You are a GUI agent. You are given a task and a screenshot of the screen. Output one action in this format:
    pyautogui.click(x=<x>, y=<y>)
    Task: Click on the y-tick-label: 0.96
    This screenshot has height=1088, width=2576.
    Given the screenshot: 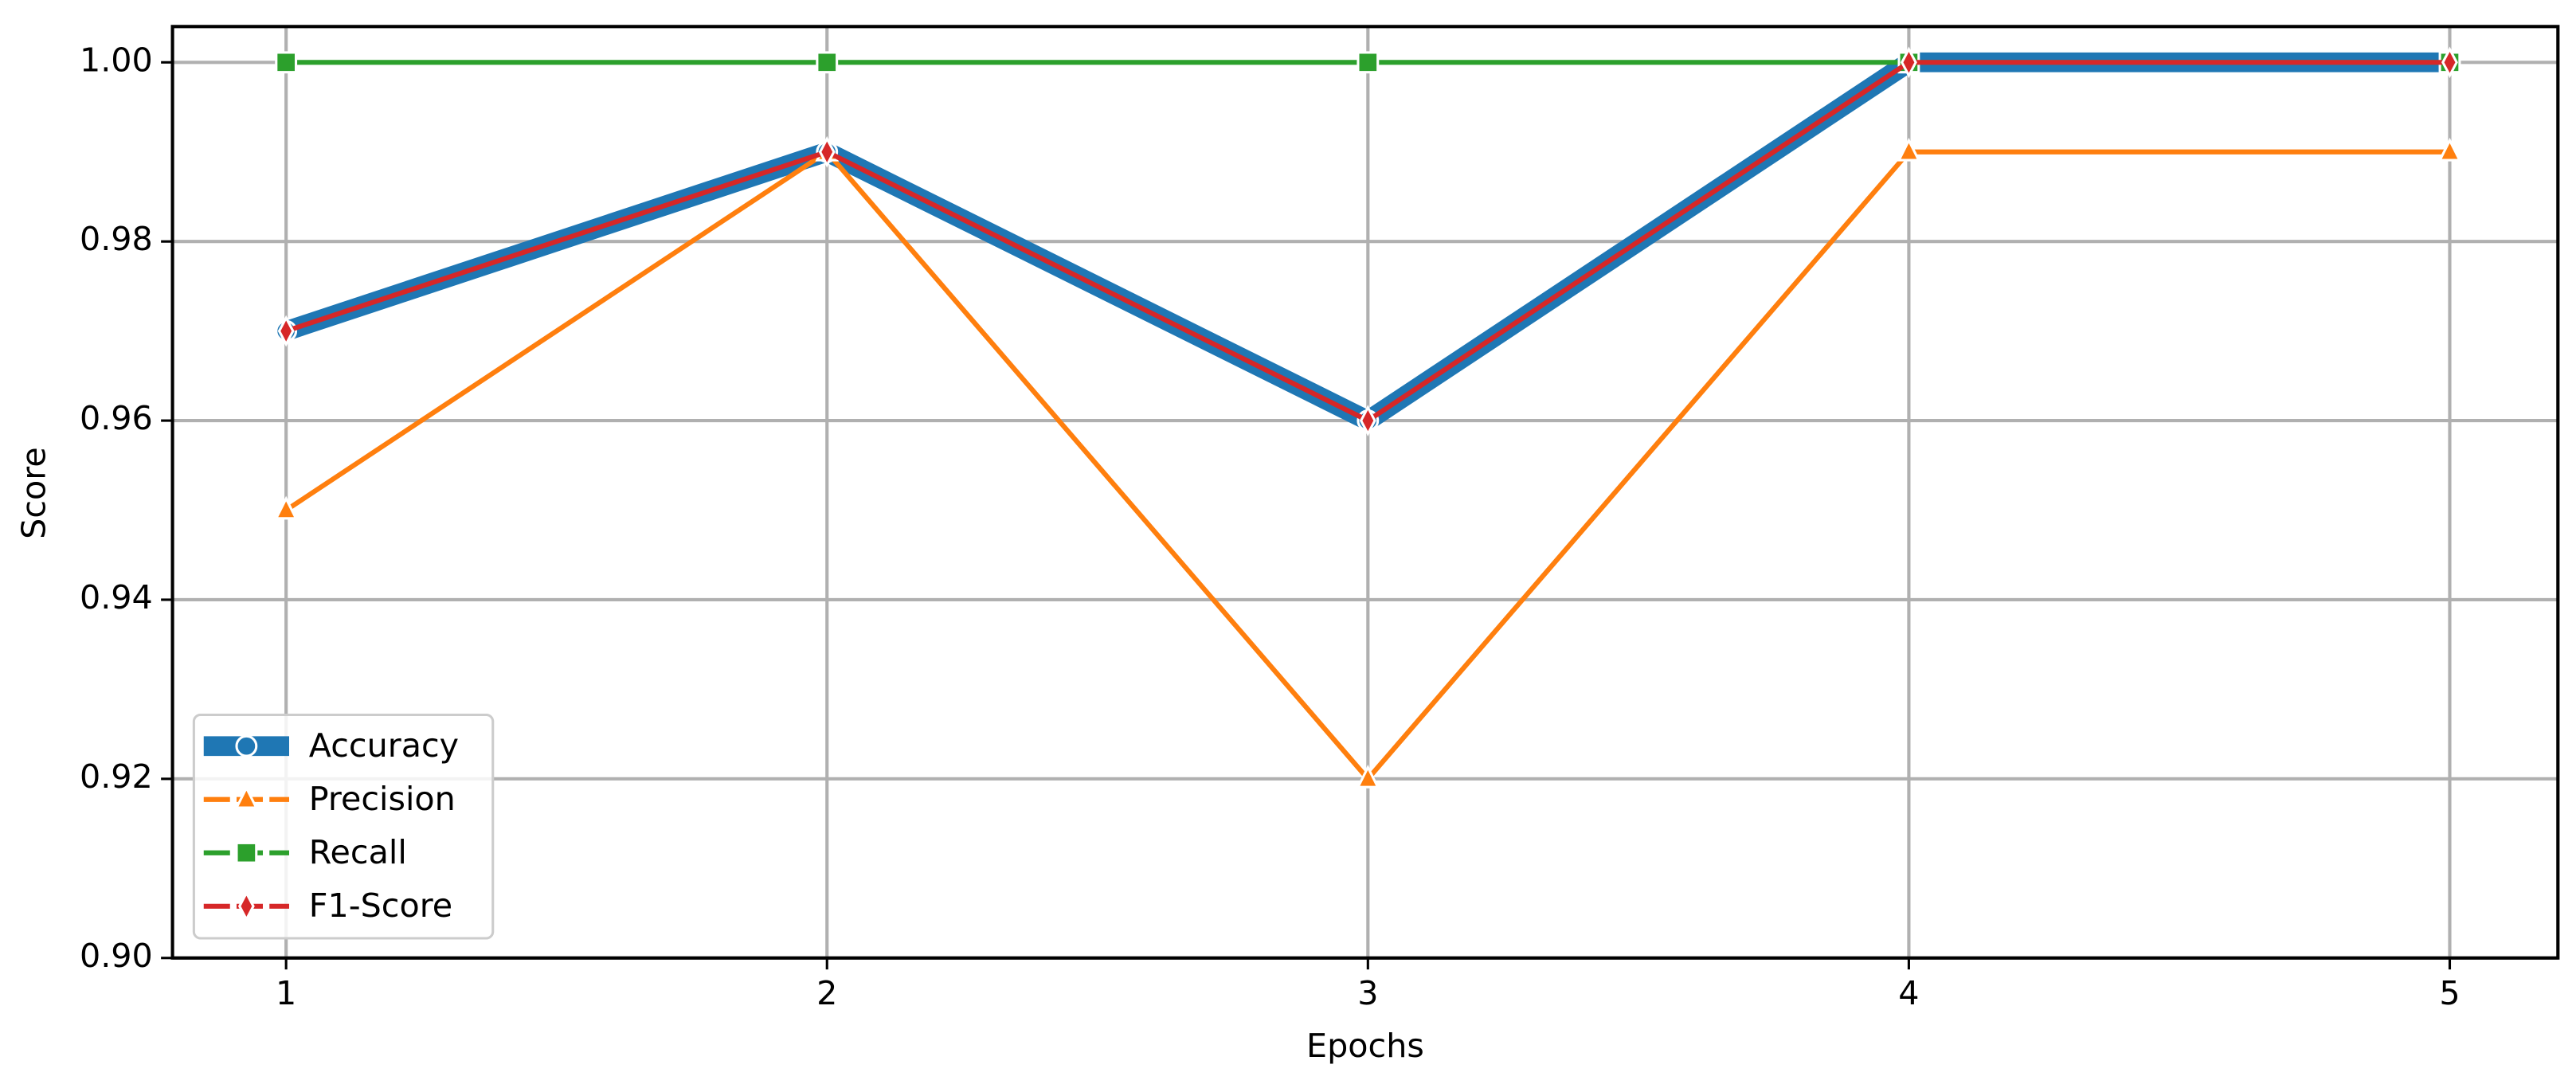 What is the action you would take?
    pyautogui.click(x=116, y=418)
    